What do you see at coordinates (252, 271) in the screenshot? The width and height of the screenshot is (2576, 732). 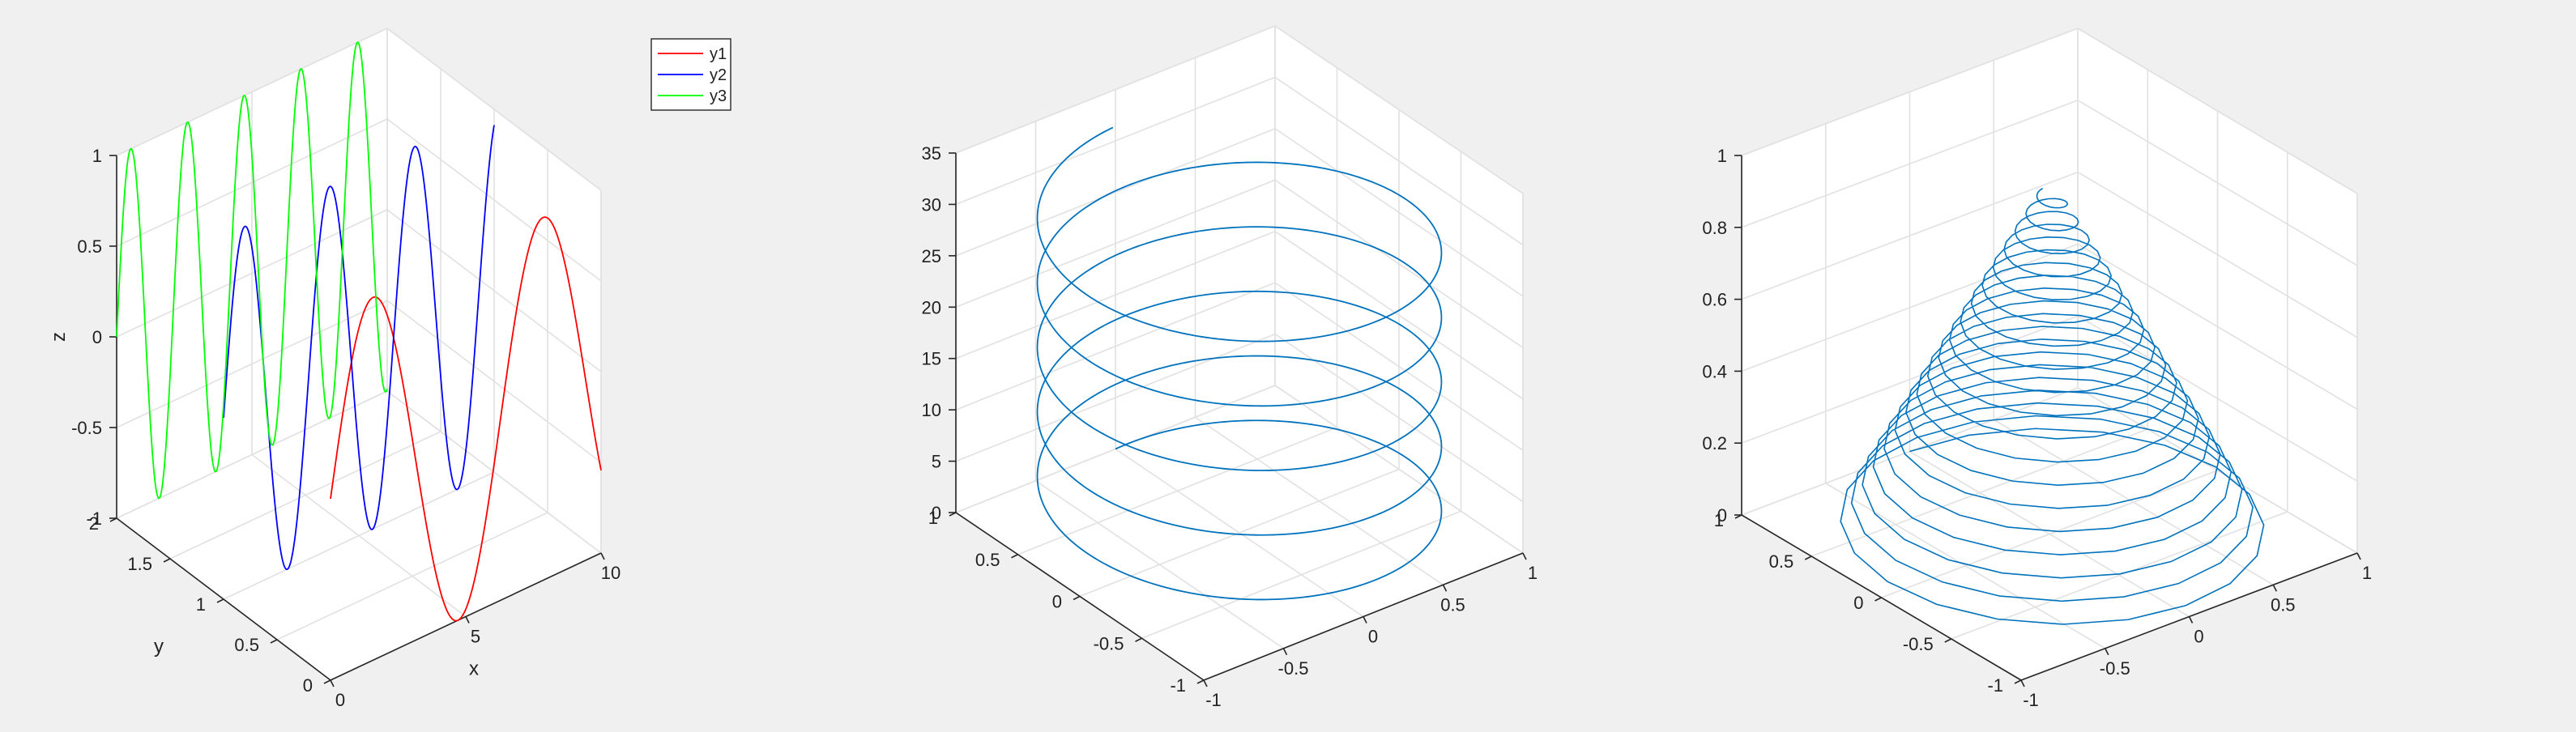 I see `series-line-y3` at bounding box center [252, 271].